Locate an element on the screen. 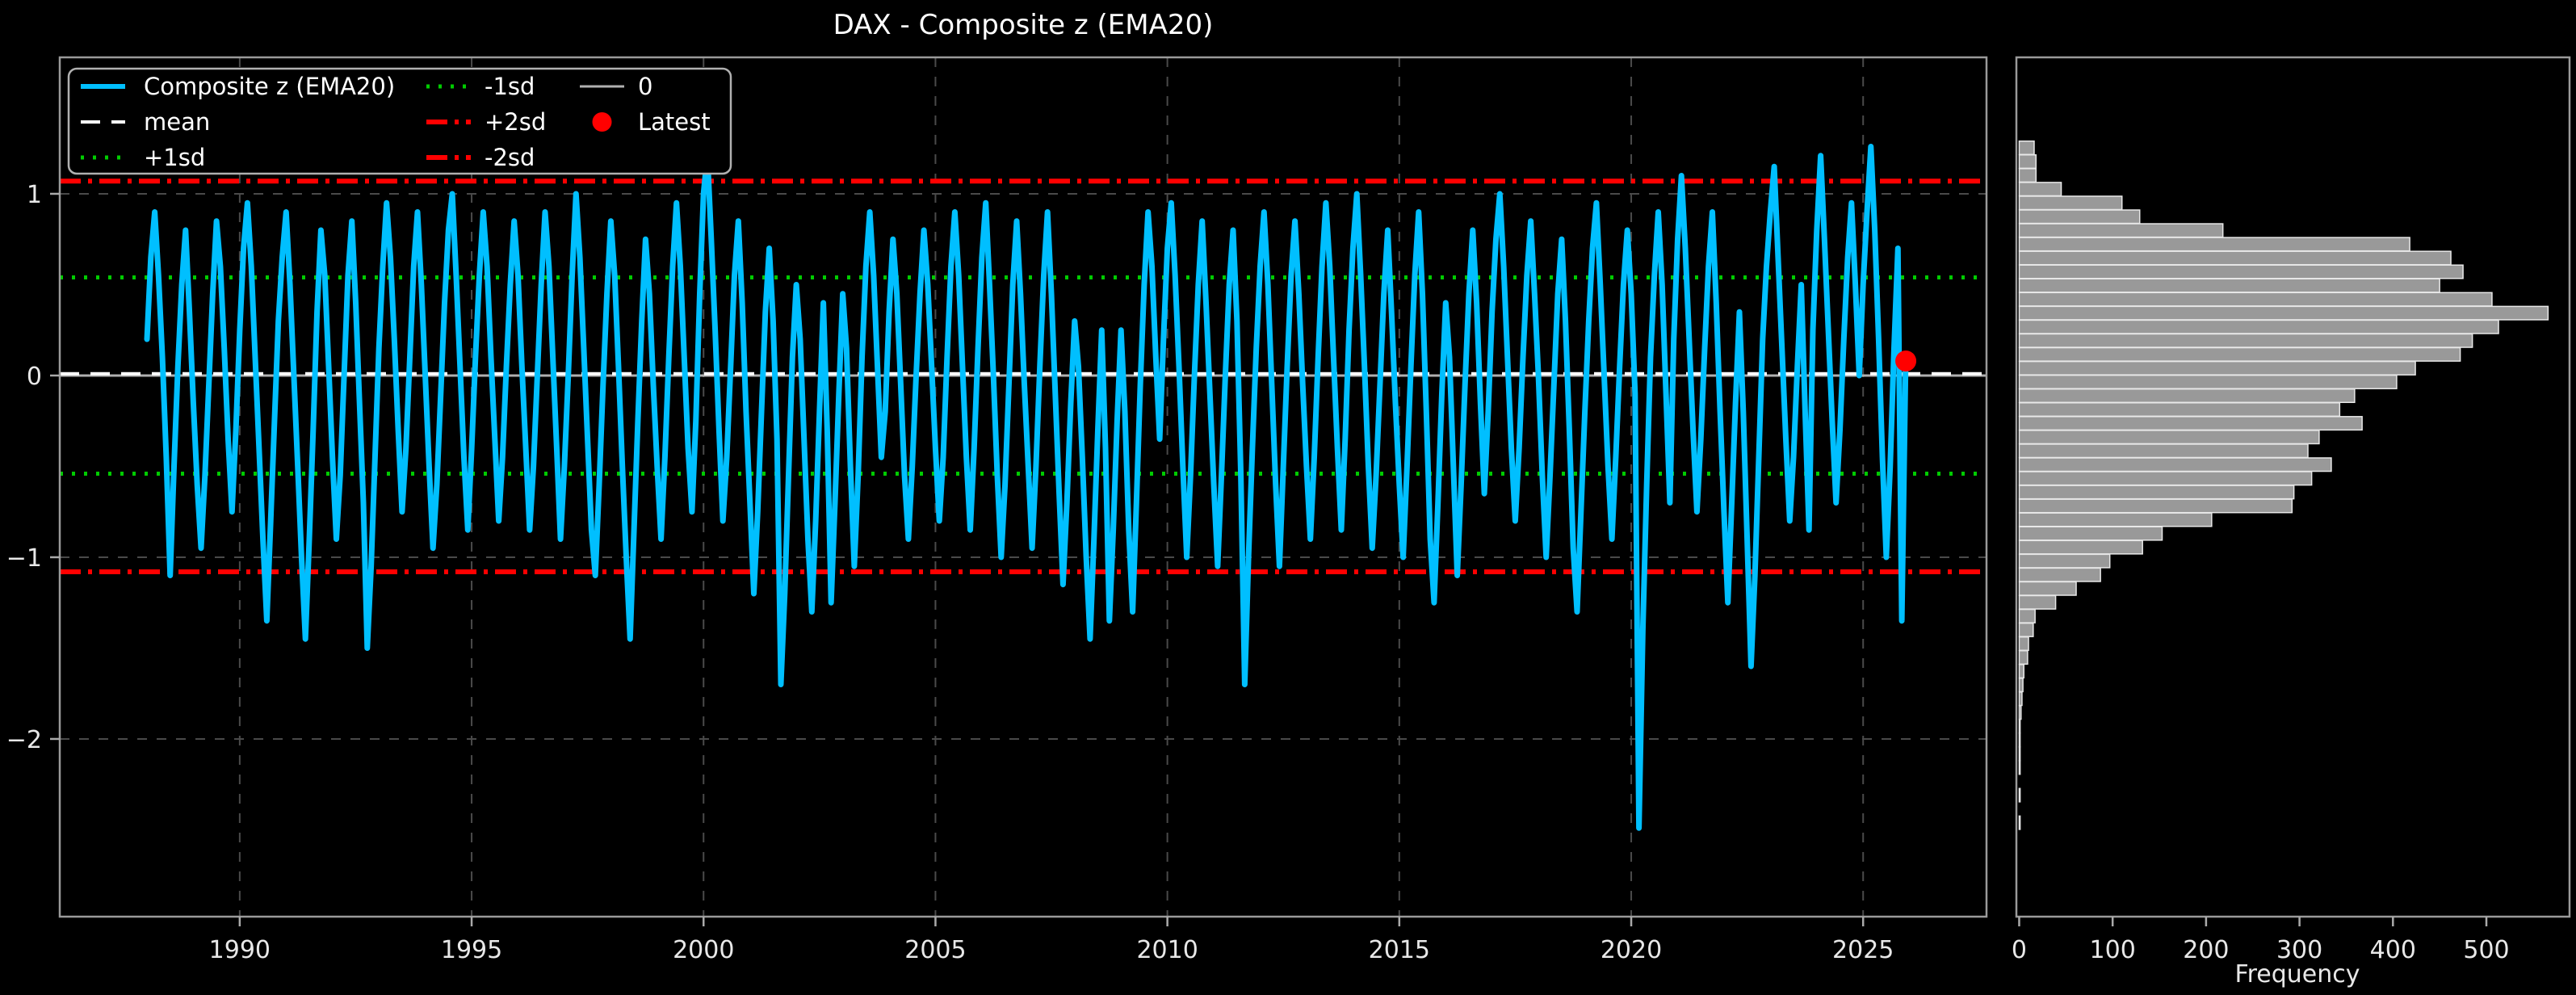 The image size is (2576, 995). histogram-panel is located at coordinates (2283, 485).